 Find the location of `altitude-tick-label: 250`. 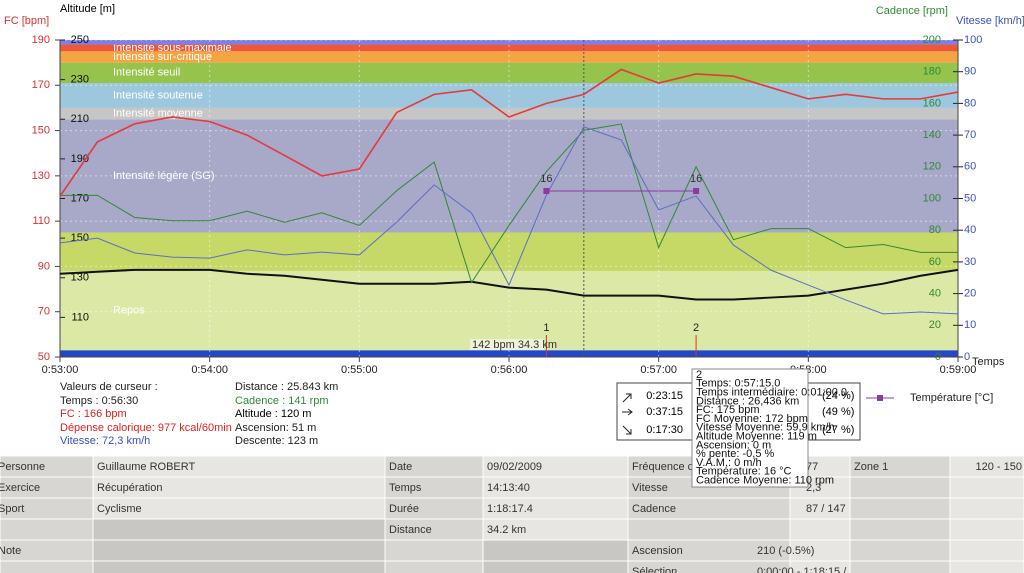

altitude-tick-label: 250 is located at coordinates (80, 40).